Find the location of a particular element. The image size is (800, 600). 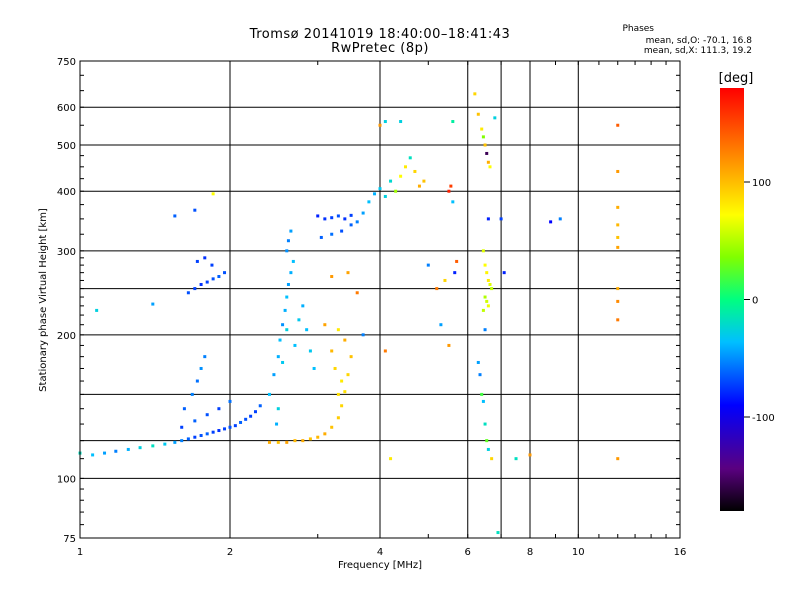

y-tick-label: 75 is located at coordinates (69, 539).